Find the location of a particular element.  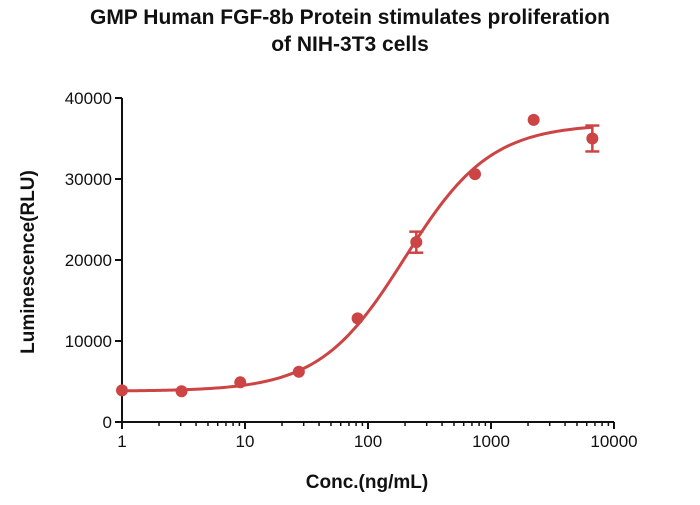

x-tick-label: 1 is located at coordinates (121, 441).